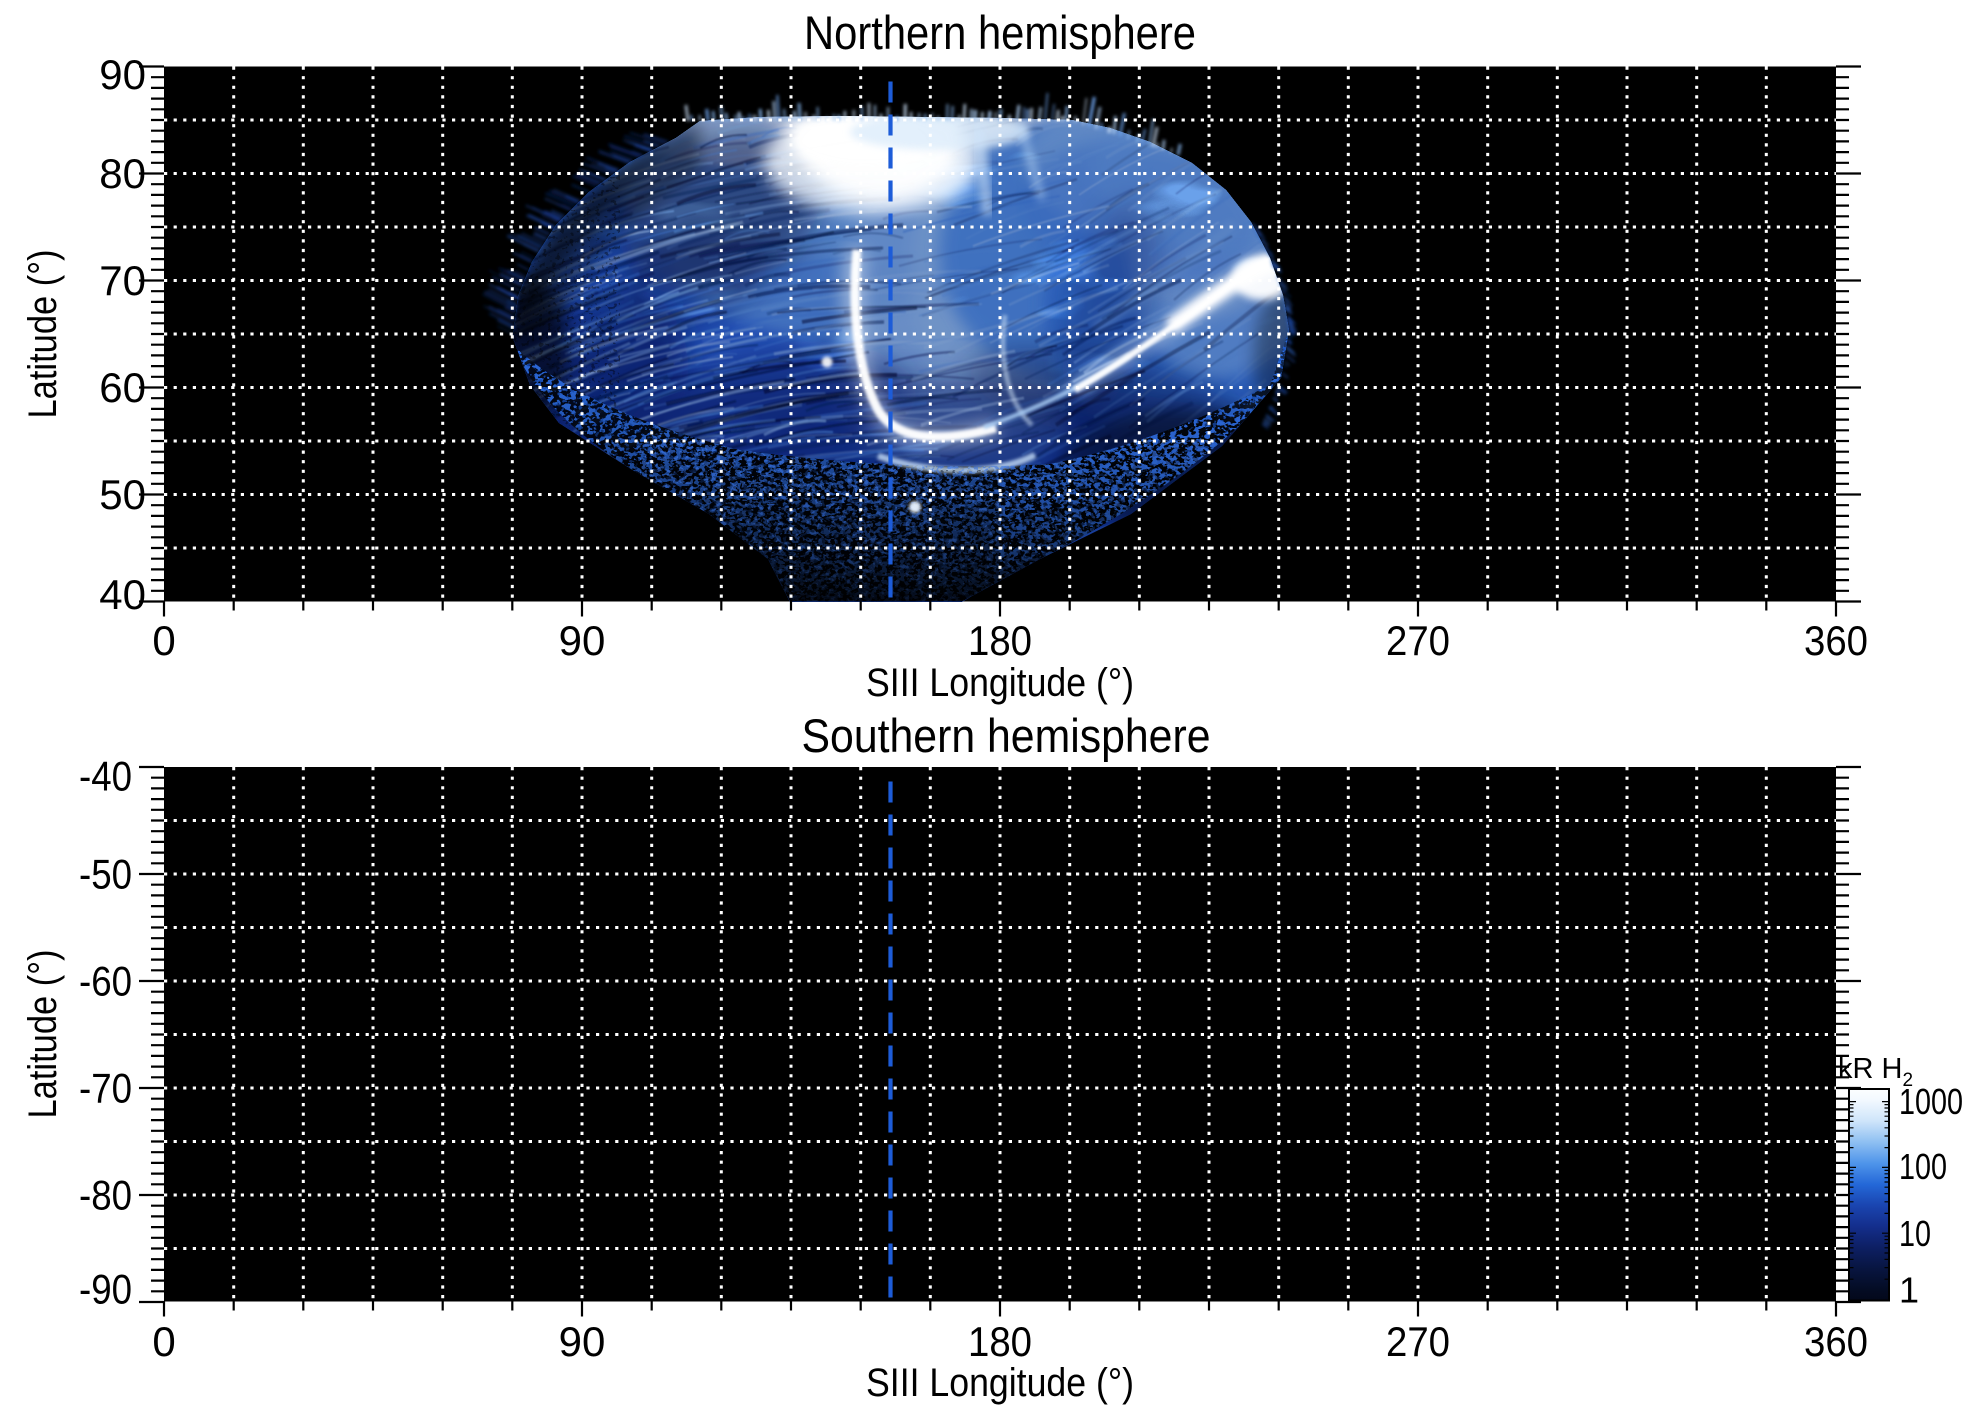 The width and height of the screenshot is (1983, 1423). I want to click on svg-text: -70, so click(105, 1088).